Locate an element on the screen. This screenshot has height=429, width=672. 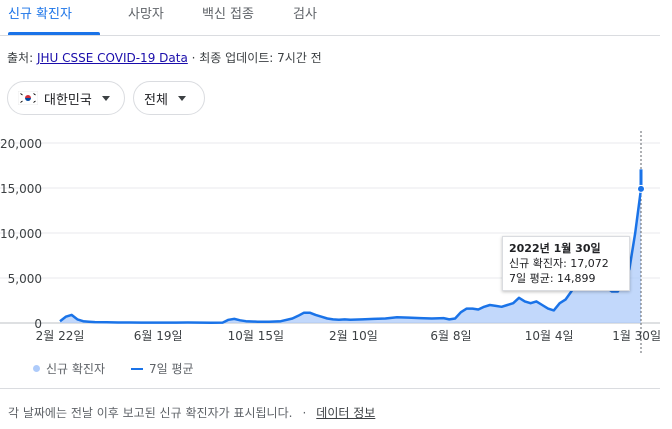
tab-vaccinations: 백신 접종 is located at coordinates (228, 14).